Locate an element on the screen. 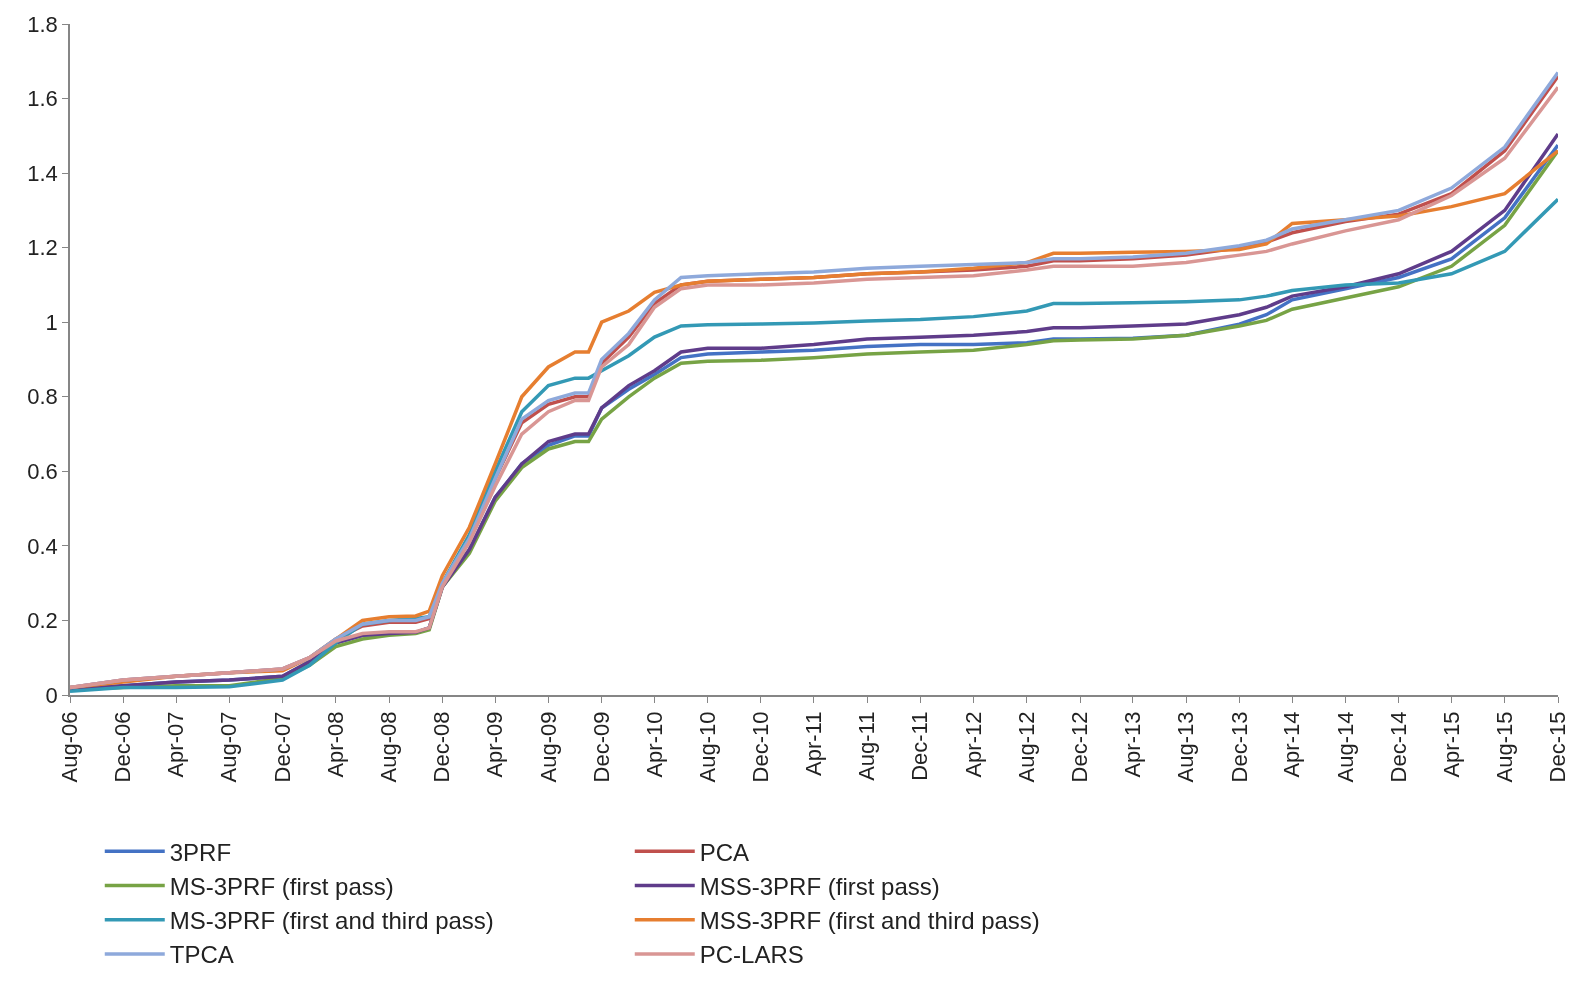 This screenshot has width=1593, height=988. legend-label: MS-3PRF (first and third pass) is located at coordinates (331, 921).